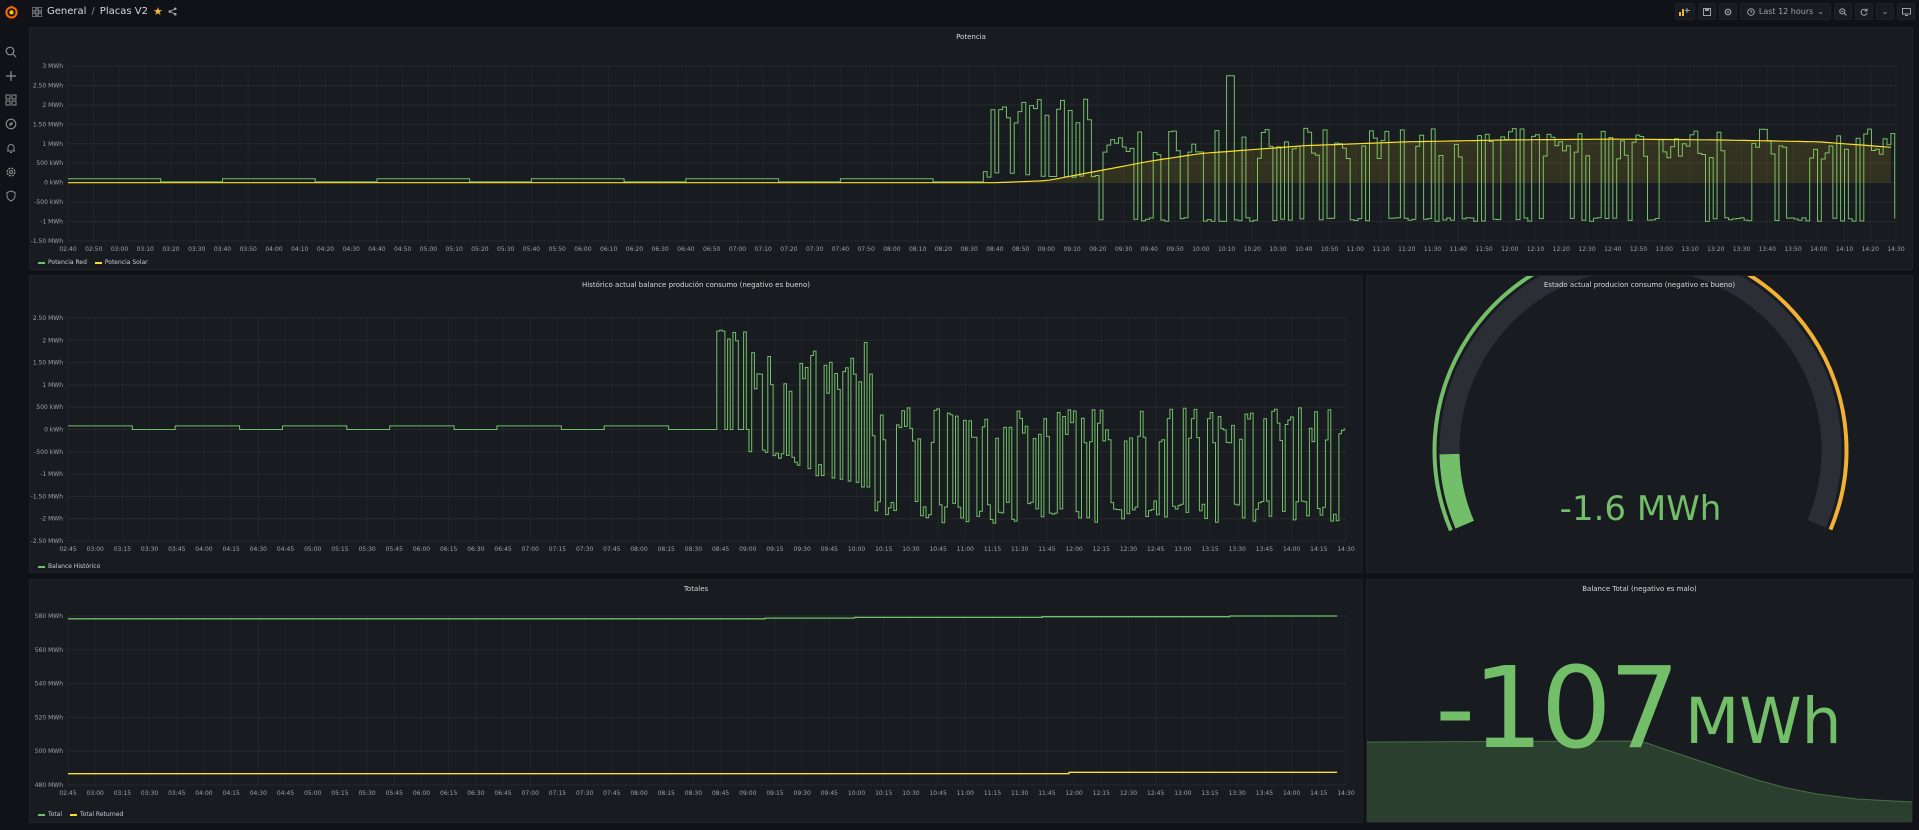 This screenshot has height=830, width=1919. What do you see at coordinates (1019, 549) in the screenshot?
I see `x-tick-label: 11:30` at bounding box center [1019, 549].